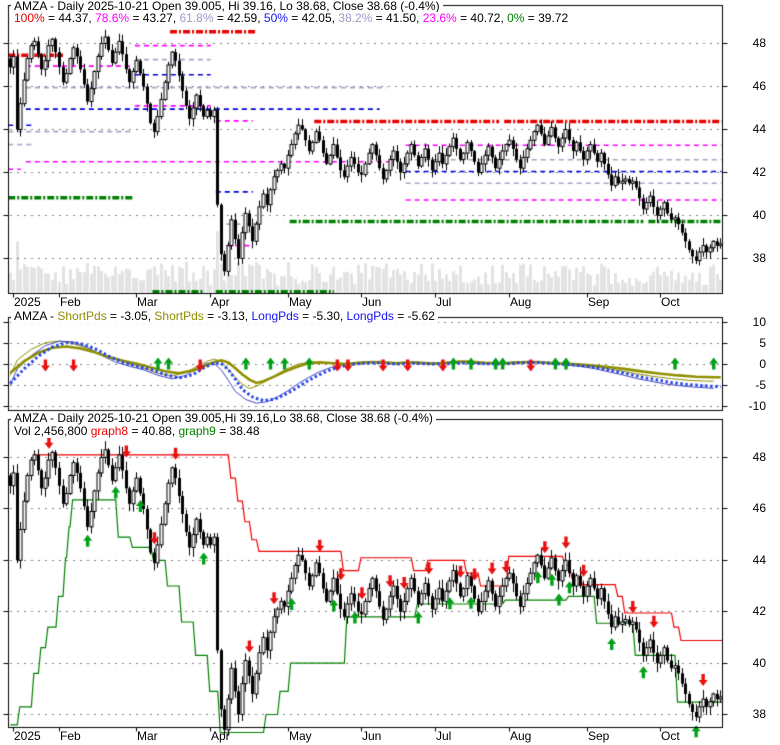  Describe the element at coordinates (757, 406) in the screenshot. I see `oscillator-y-axis-label: -10` at that location.